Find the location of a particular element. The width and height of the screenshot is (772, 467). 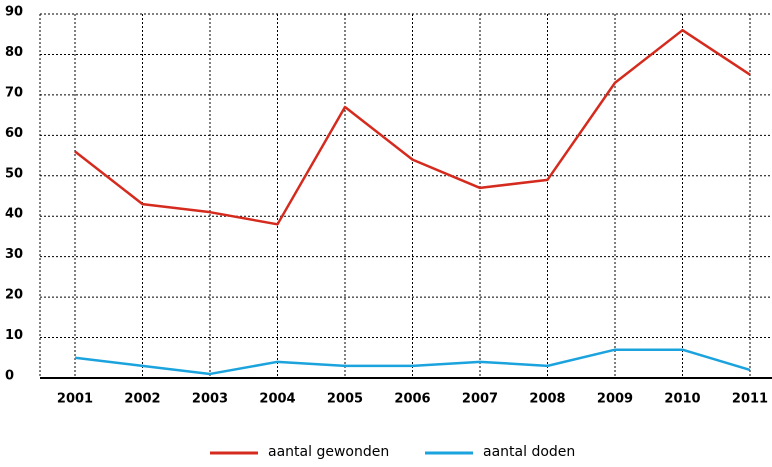

x-tick-label: 2011 is located at coordinates (750, 399).